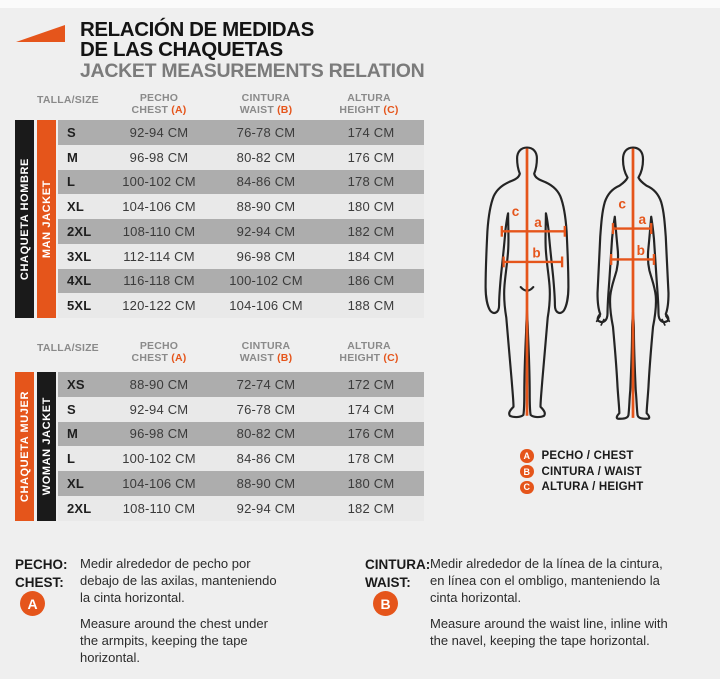  What do you see at coordinates (388, 582) in the screenshot?
I see `waist-term-en: WAIST:` at bounding box center [388, 582].